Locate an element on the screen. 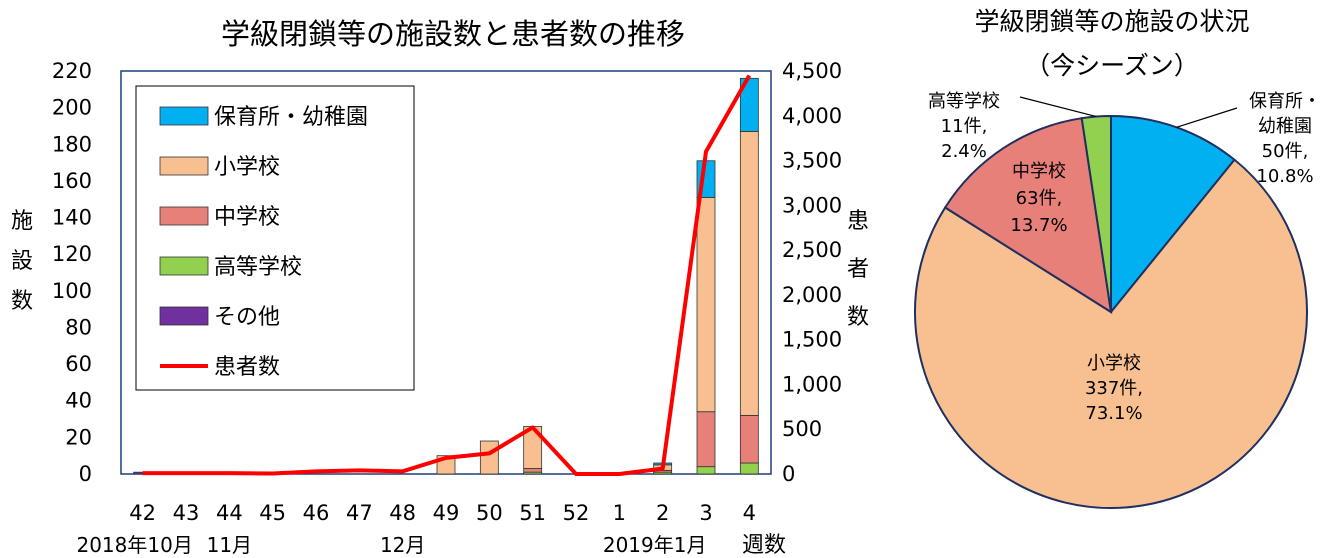 Image resolution: width=1328 pixels, height=558 pixels. x-axis-ticks: 42 43 44 45 46 47 48 49 50 51 52 1 2 3 4 is located at coordinates (442, 513).